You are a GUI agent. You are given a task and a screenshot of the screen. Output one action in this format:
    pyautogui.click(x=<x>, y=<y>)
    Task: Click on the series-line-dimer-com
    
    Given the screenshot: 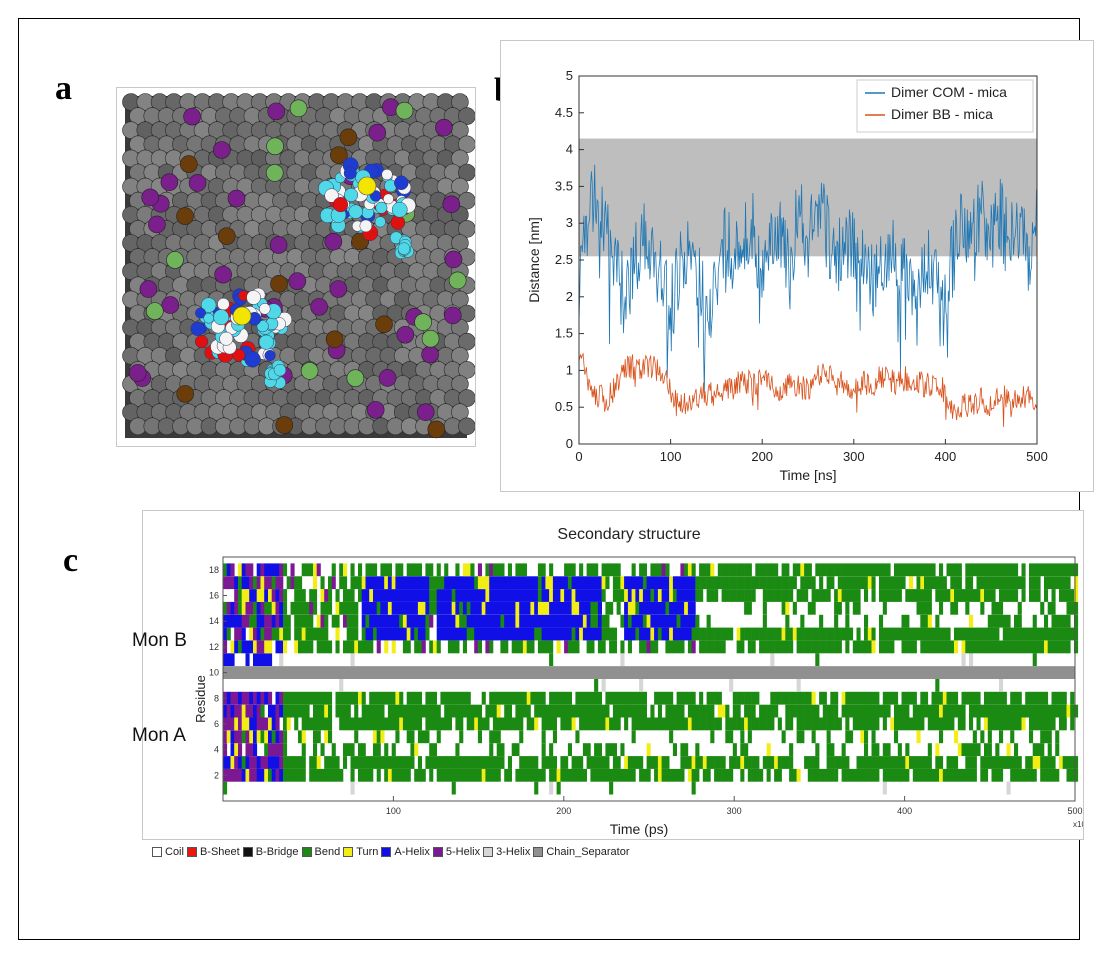 What is the action you would take?
    pyautogui.click(x=807, y=279)
    